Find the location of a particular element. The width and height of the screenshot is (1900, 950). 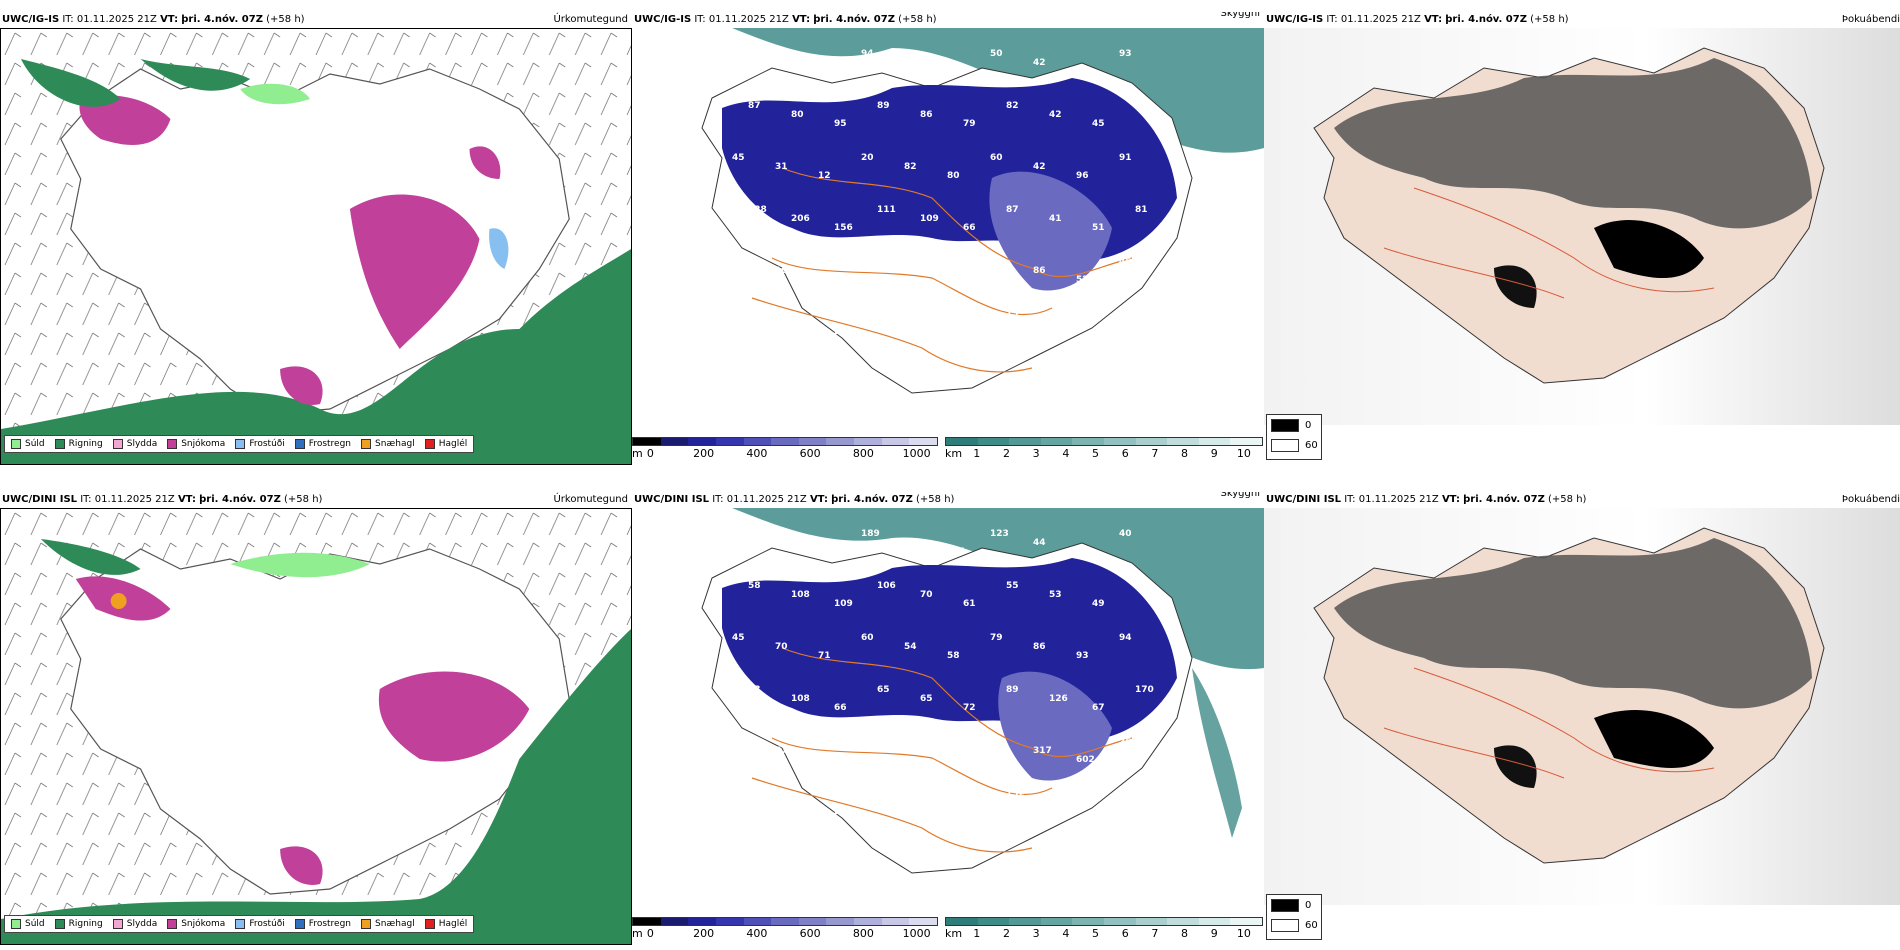

cloud-base-label: 20 is located at coordinates (867, 158).